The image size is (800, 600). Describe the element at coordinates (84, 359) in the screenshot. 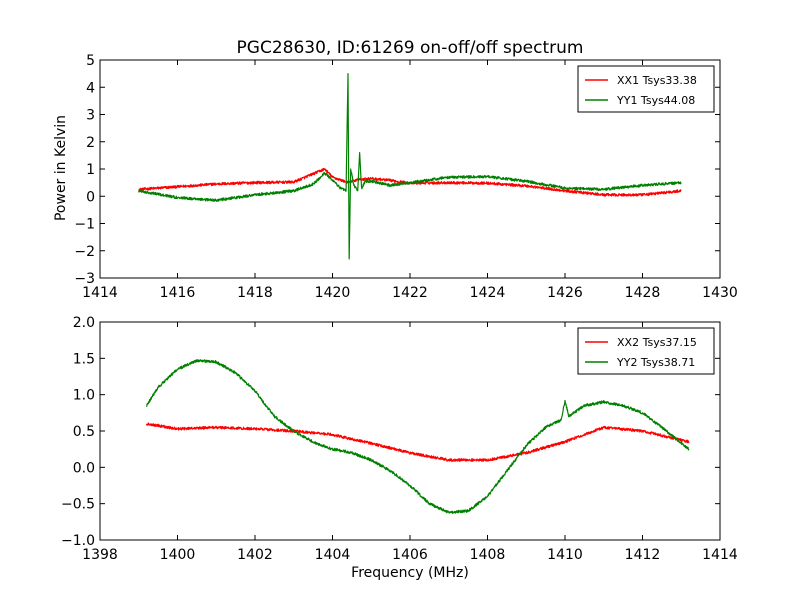

I see `y-tick-label: 1.5` at that location.